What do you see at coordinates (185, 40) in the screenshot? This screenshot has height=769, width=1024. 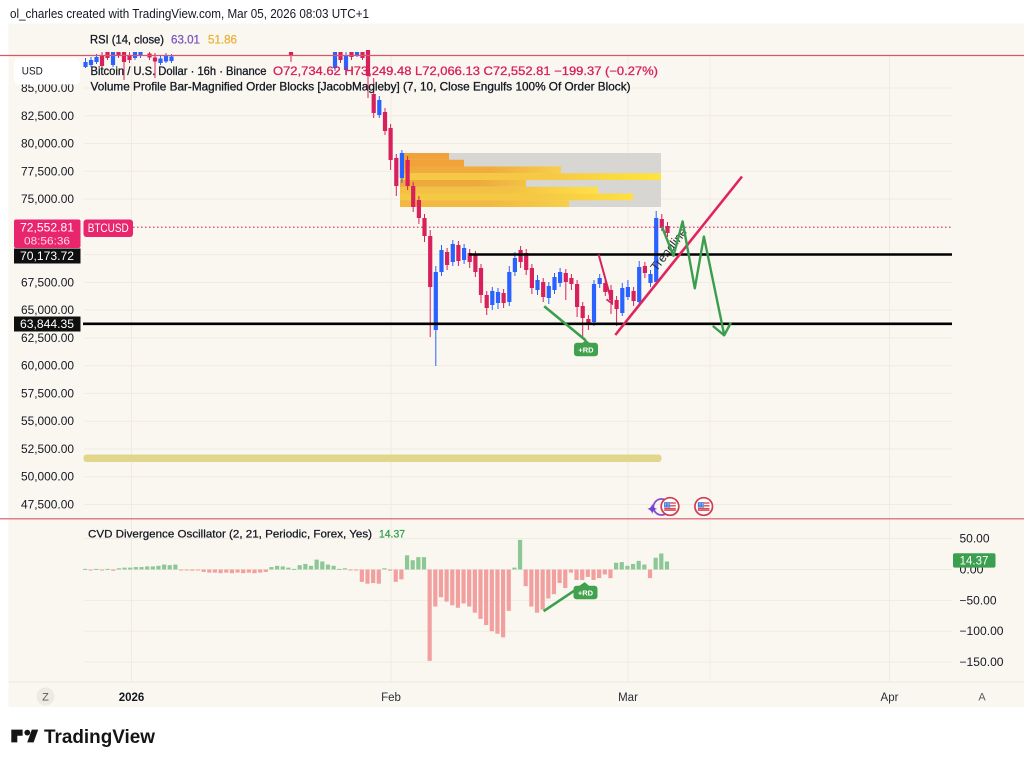 I see `svg-text: 63.01` at bounding box center [185, 40].